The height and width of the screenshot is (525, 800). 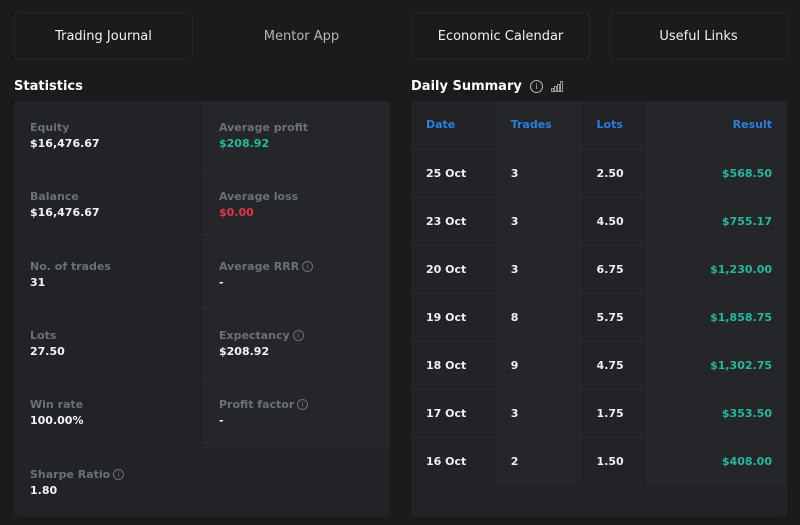 I want to click on column-header-lots: Lots, so click(x=609, y=125).